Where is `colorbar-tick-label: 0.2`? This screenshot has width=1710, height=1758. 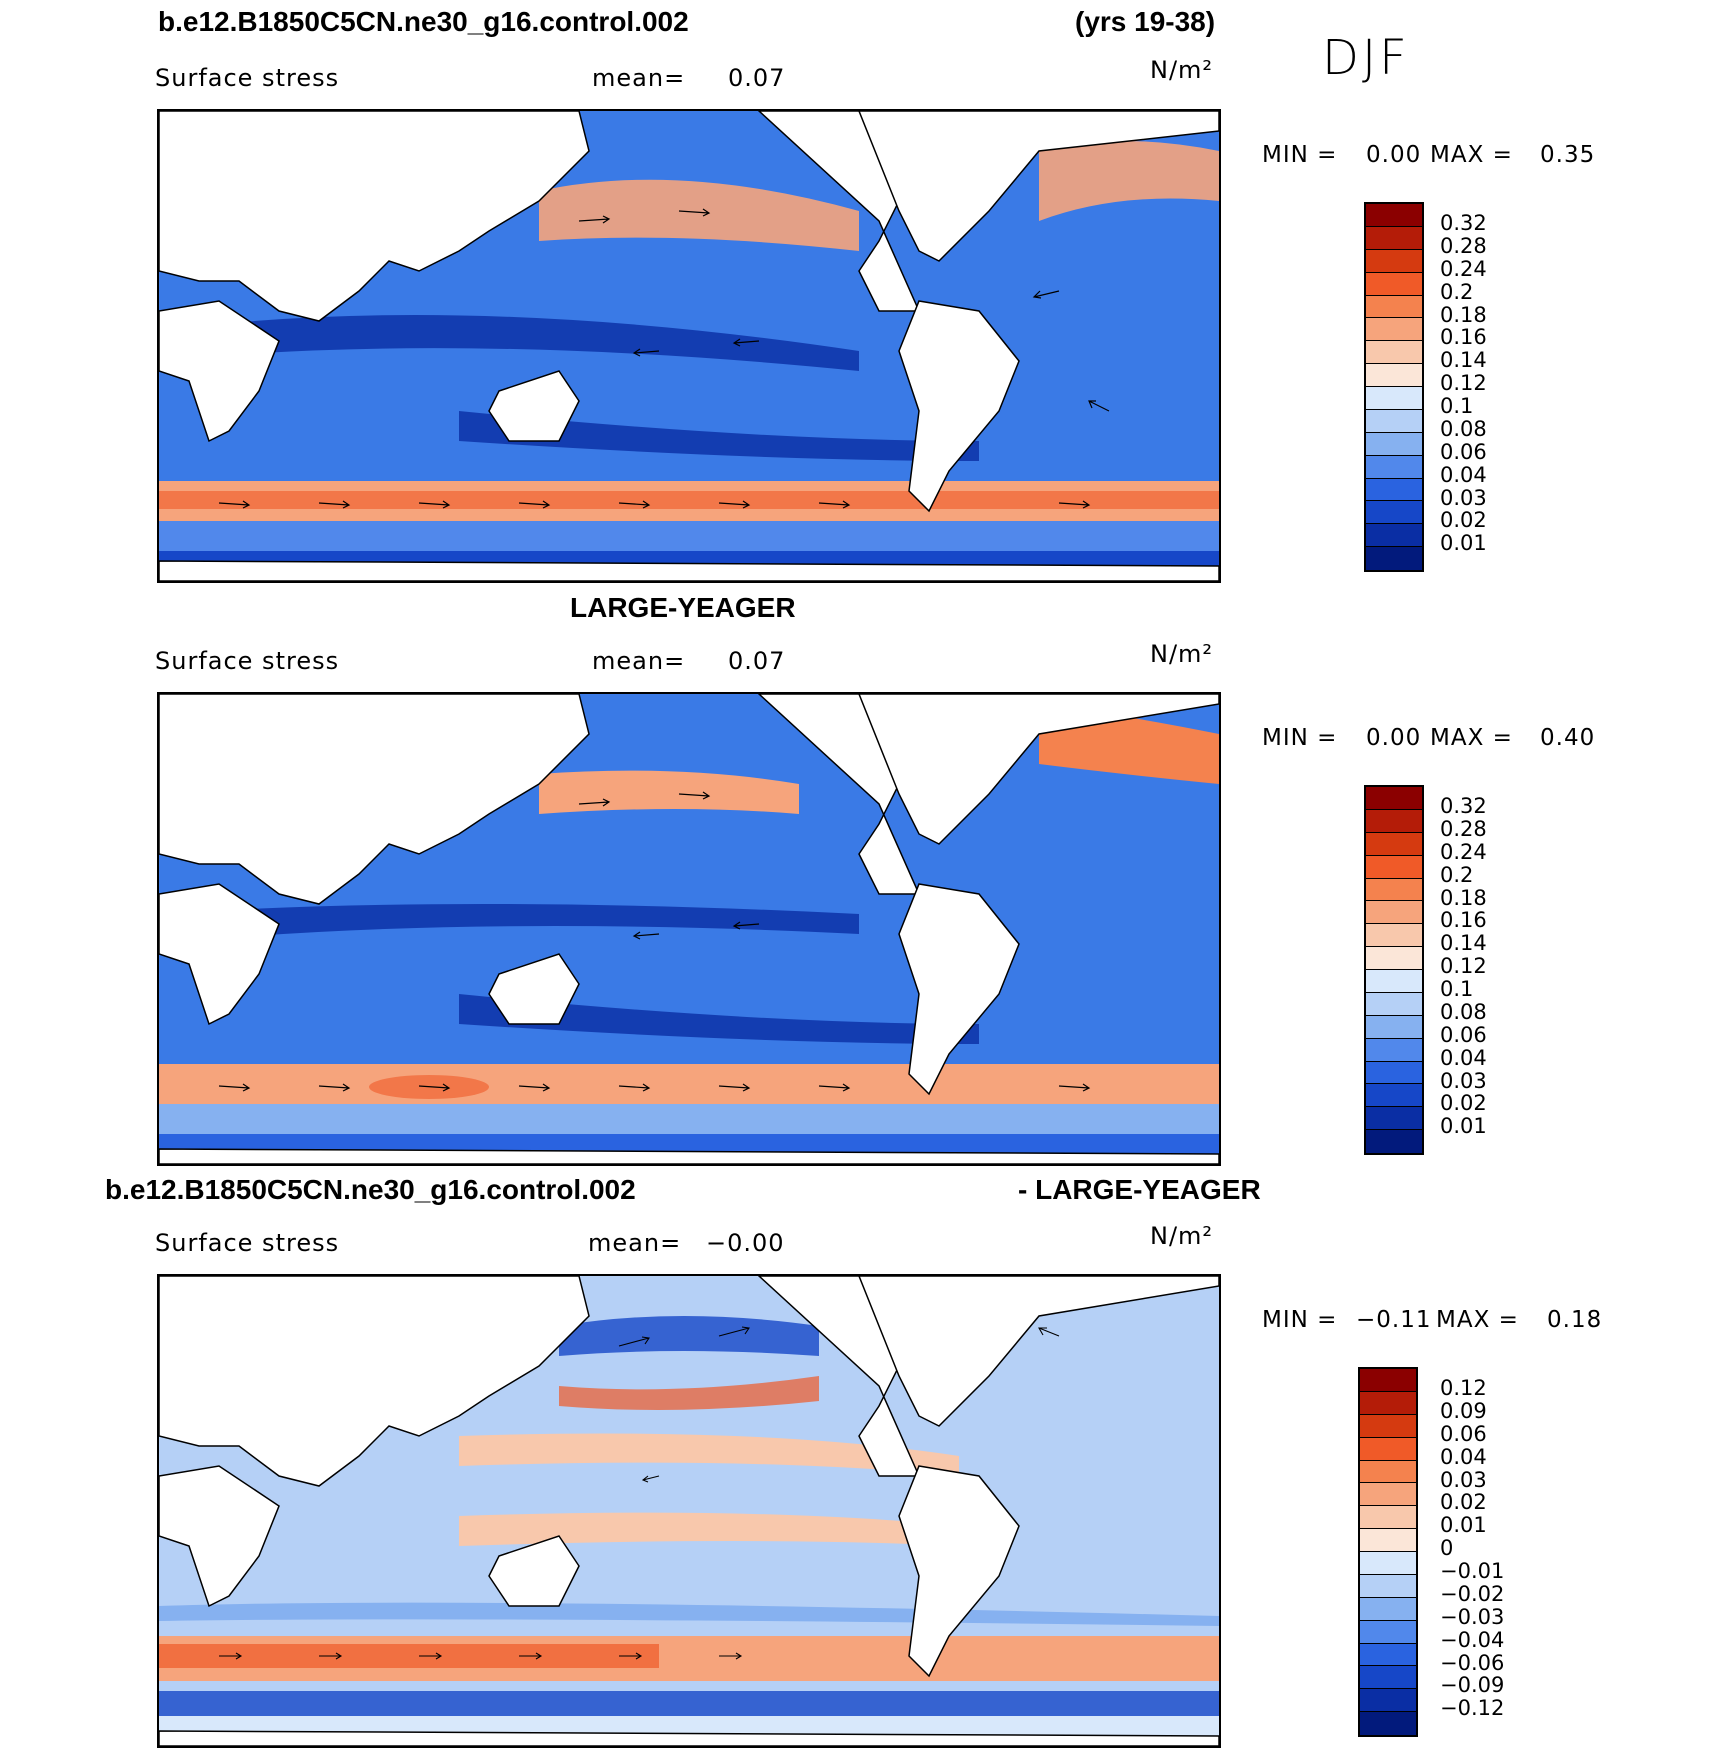
colorbar-tick-label: 0.2 is located at coordinates (1457, 874).